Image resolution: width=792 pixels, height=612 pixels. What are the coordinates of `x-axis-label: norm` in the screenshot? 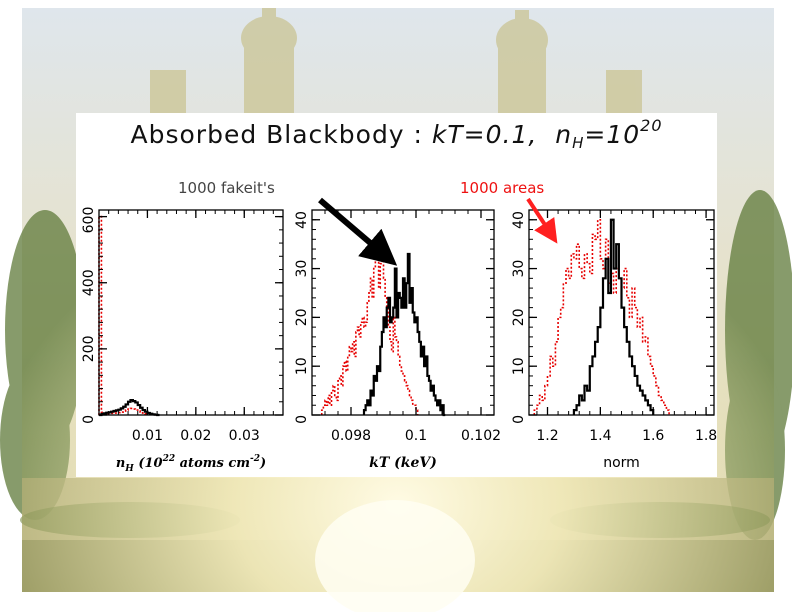 It's located at (621, 463).